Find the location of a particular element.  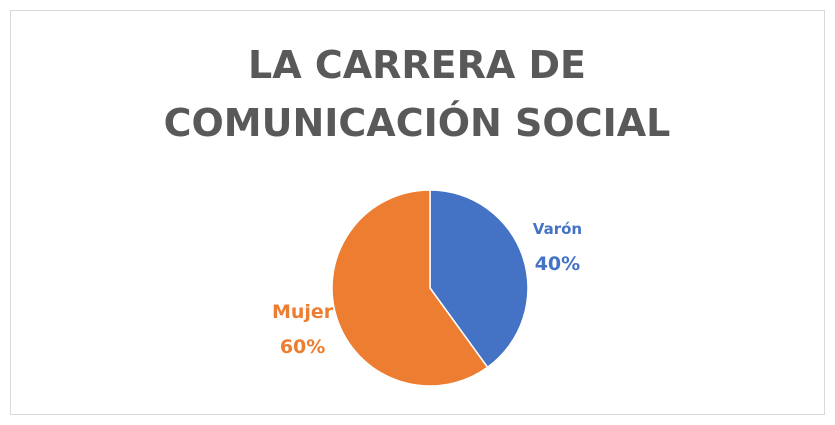

slice-value-label: 60% is located at coordinates (302, 347).